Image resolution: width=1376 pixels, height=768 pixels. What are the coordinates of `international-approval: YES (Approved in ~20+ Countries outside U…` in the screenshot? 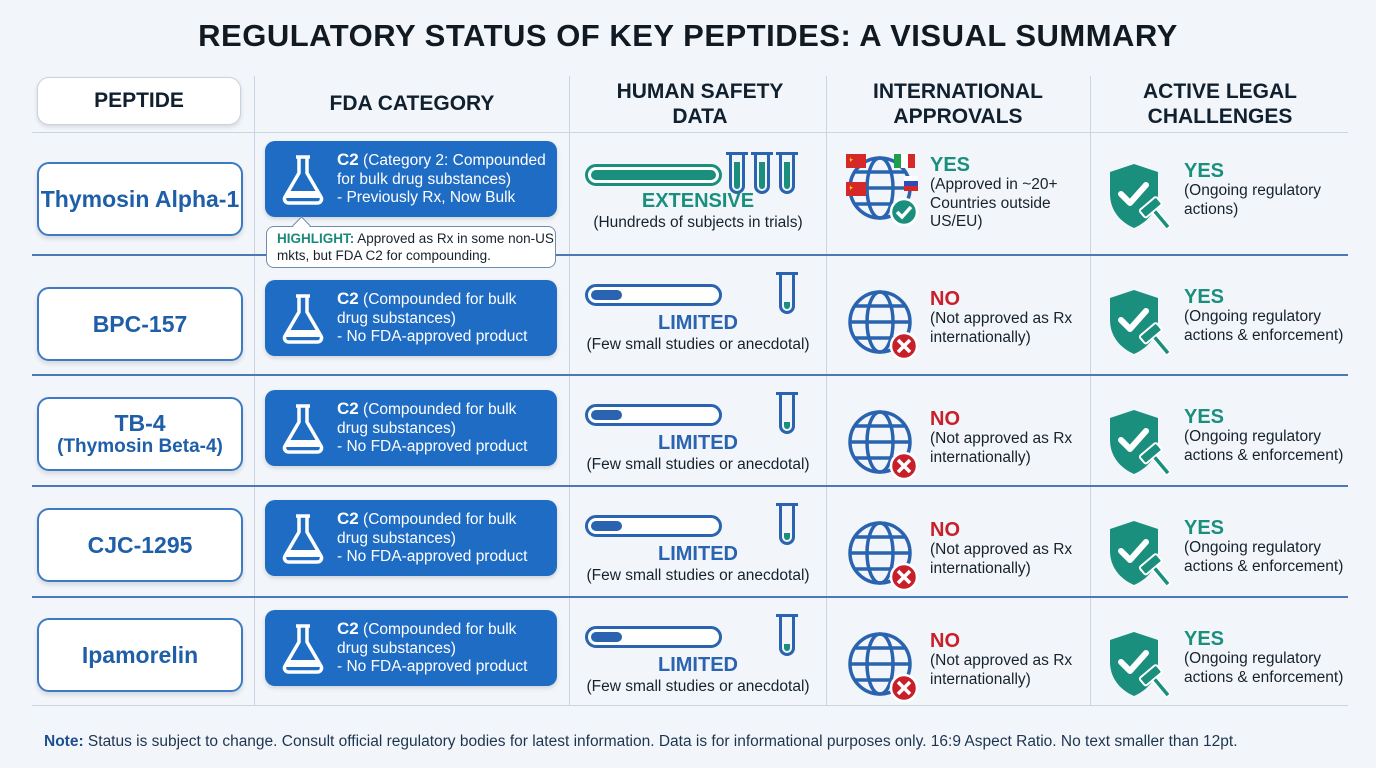 It's located at (960, 204).